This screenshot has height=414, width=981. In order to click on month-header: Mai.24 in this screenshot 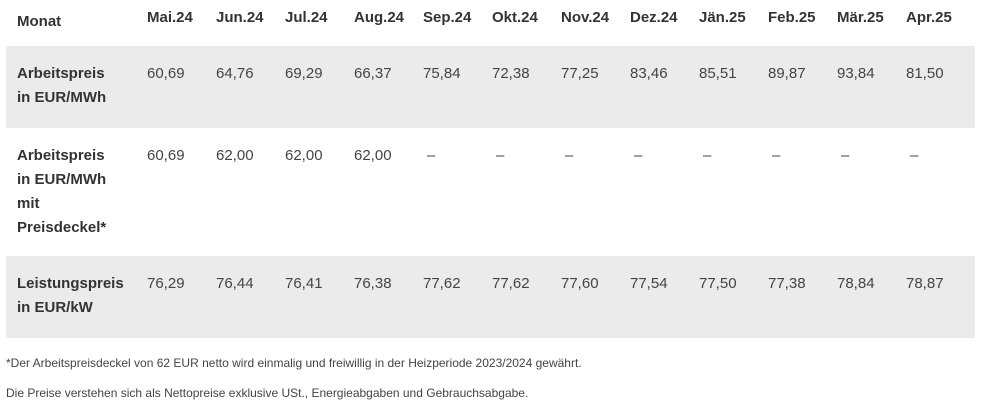, I will do `click(170, 17)`.